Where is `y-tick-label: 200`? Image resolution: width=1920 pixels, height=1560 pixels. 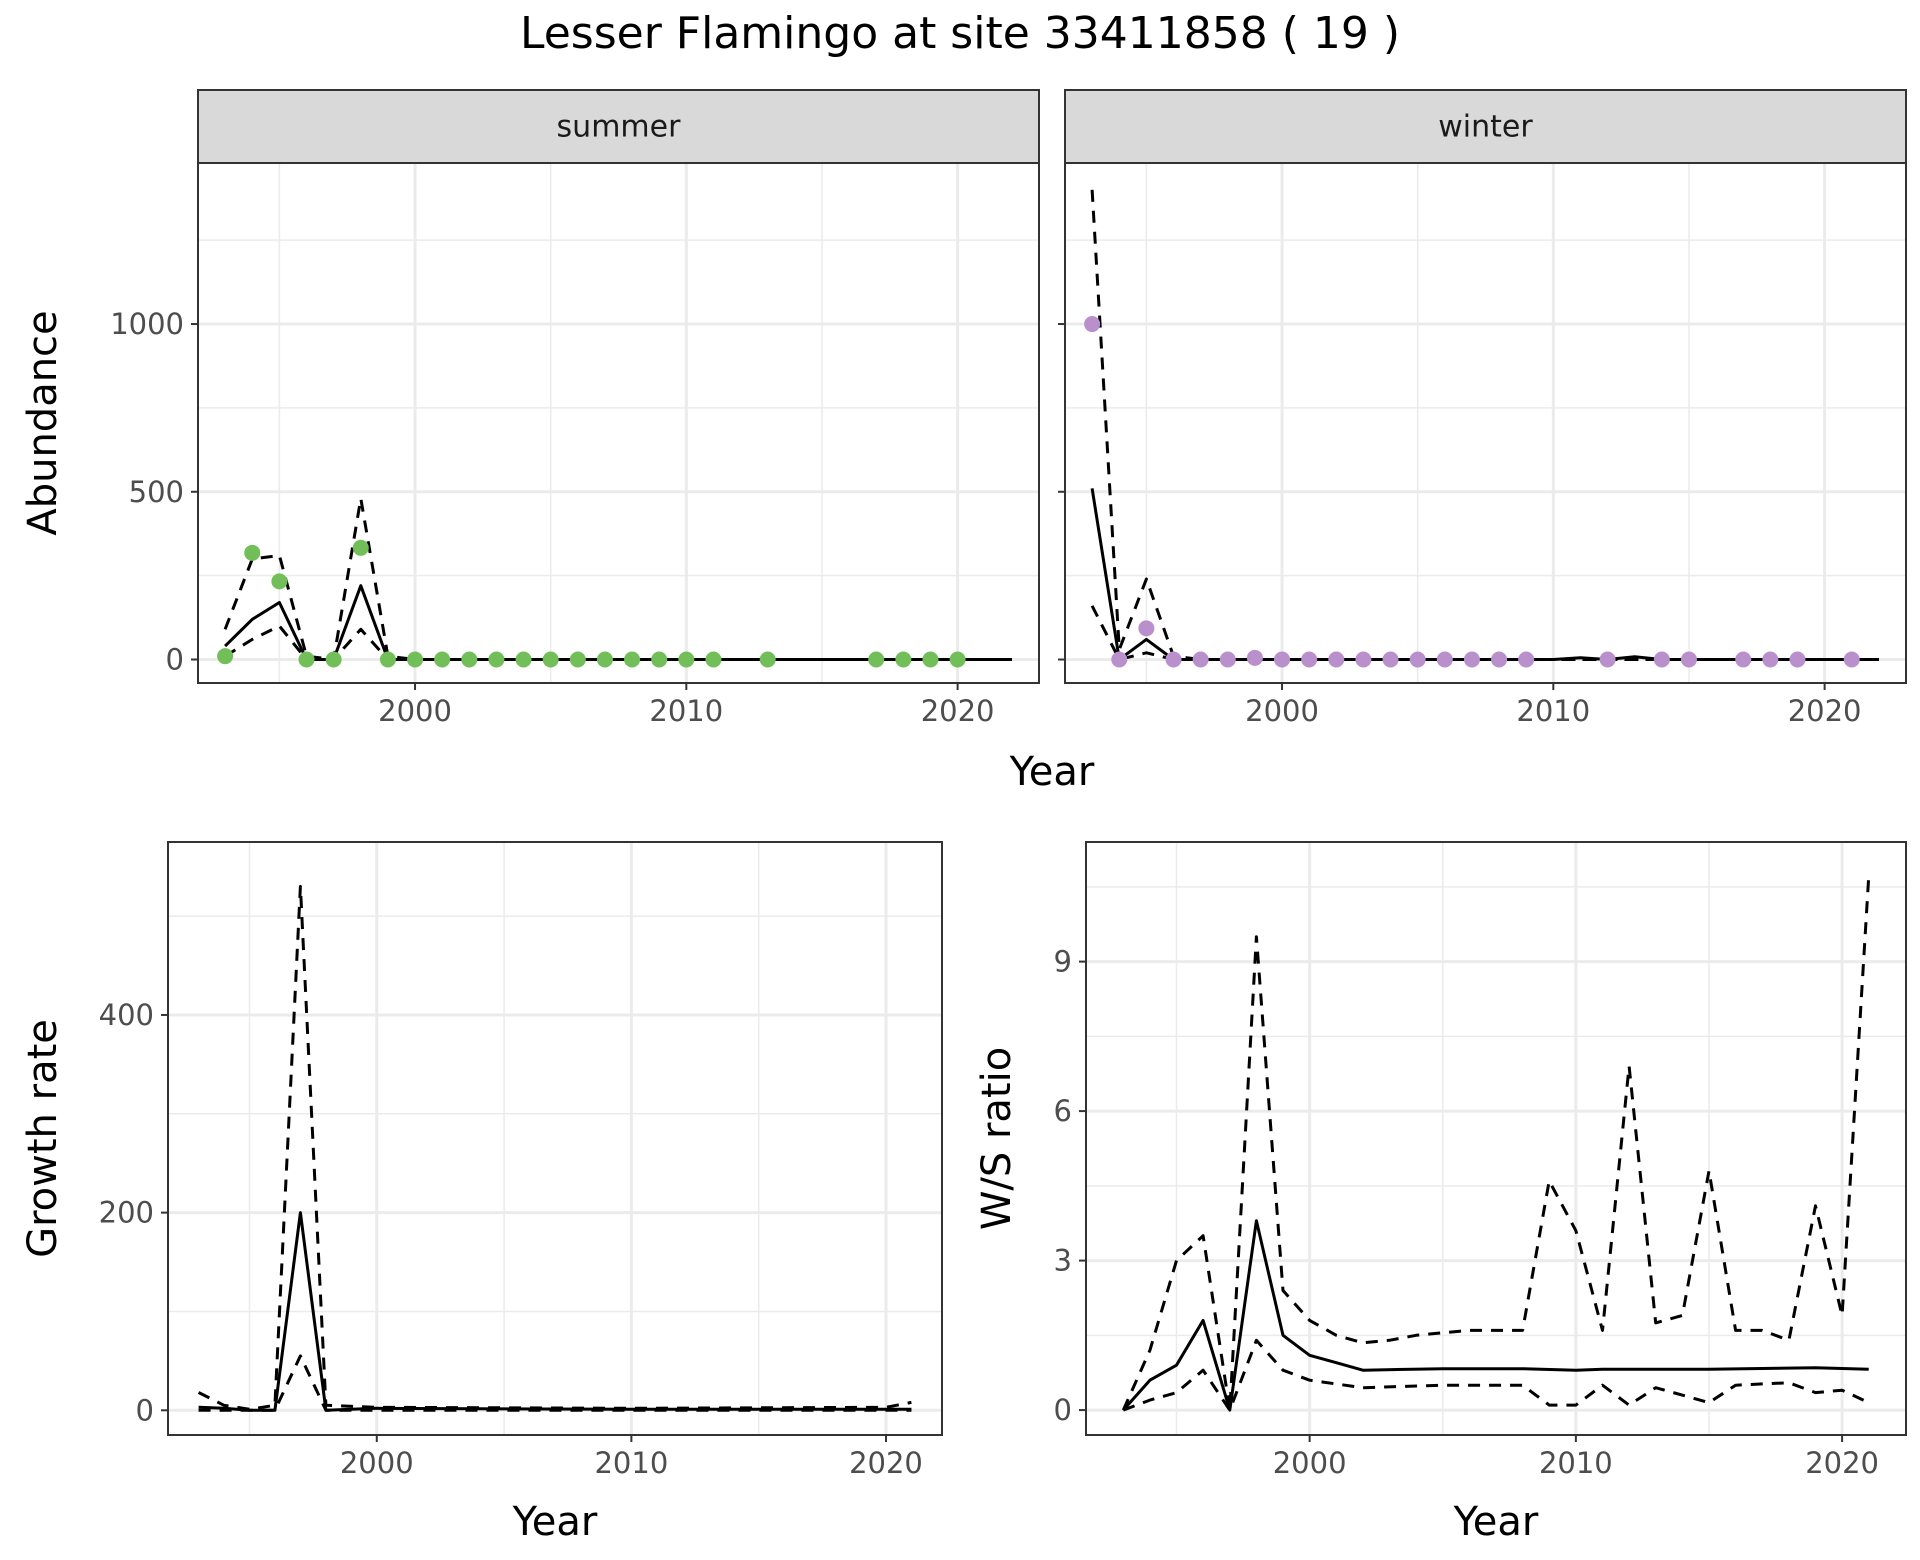 y-tick-label: 200 is located at coordinates (126, 1213).